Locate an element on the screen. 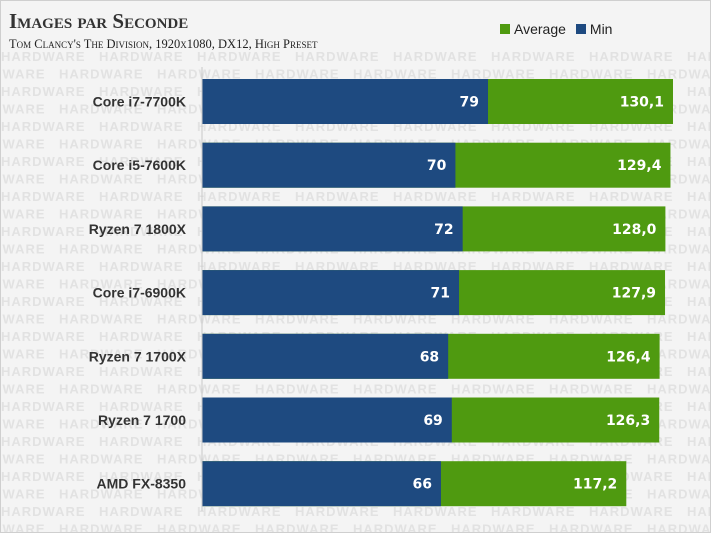 The width and height of the screenshot is (711, 533). bar-group: AMD FX-8350 66 117,2 is located at coordinates (362, 484).